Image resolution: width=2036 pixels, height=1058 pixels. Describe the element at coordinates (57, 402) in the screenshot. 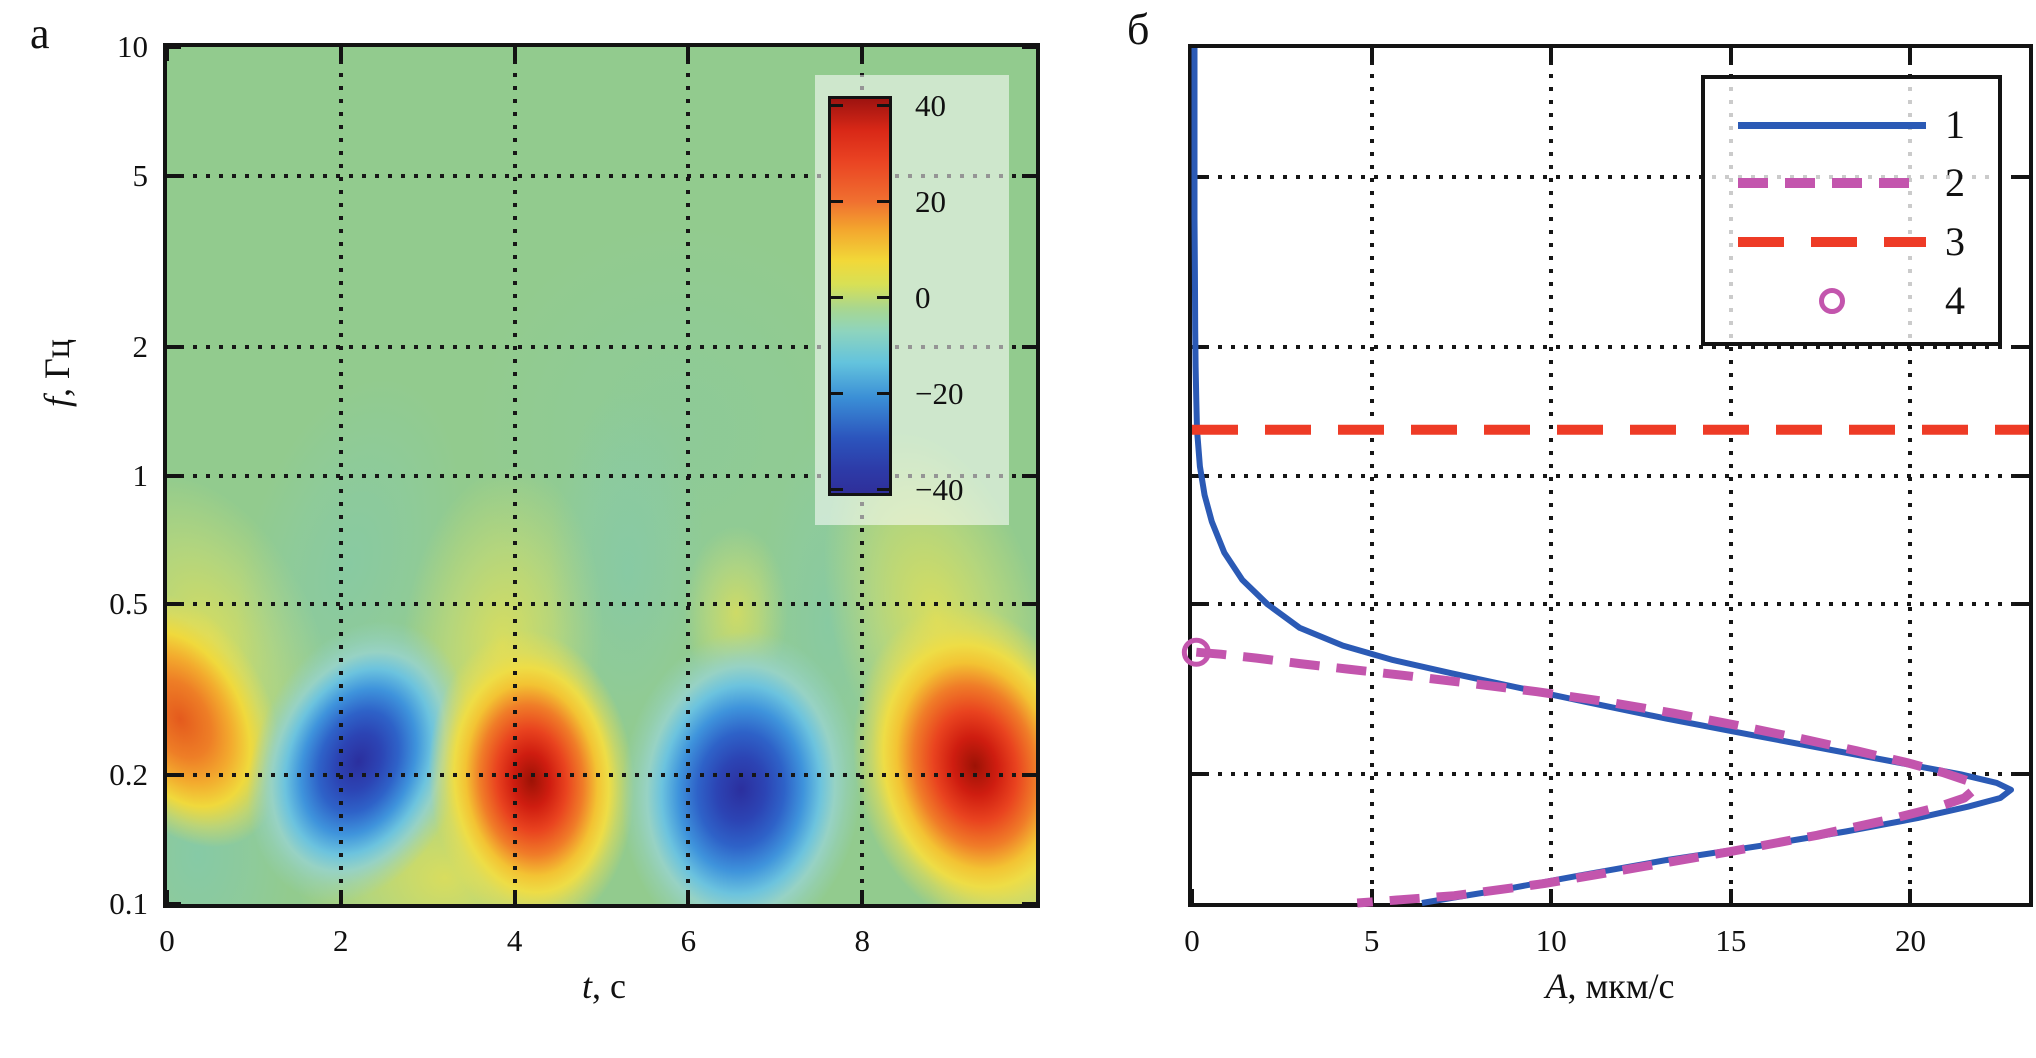

I see `ylabel-variable: f` at that location.